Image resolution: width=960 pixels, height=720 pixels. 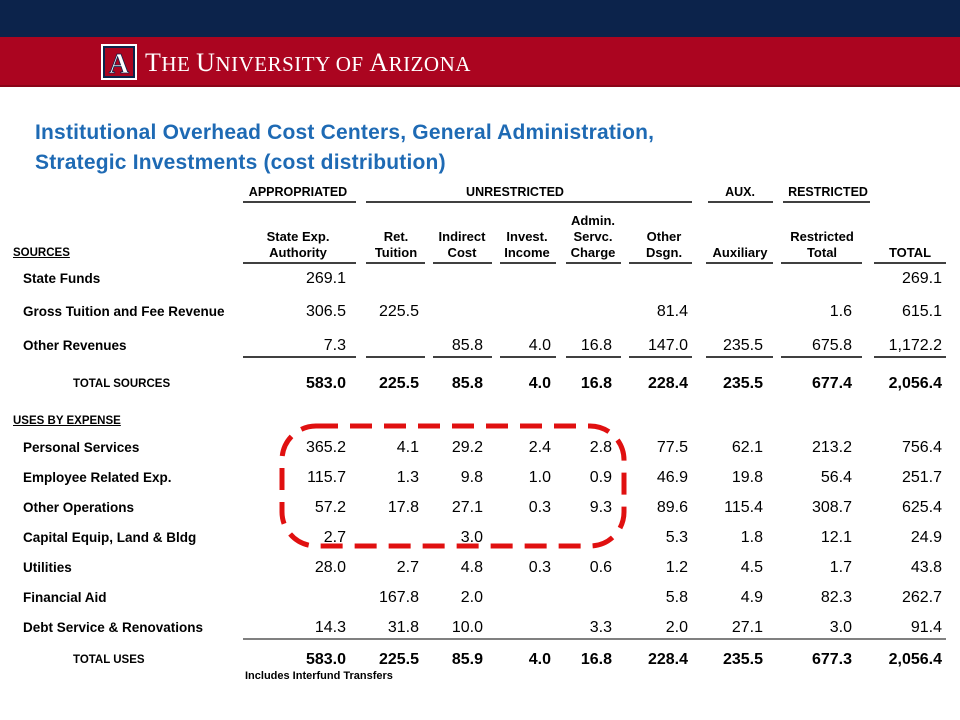 I want to click on use-row-3-label: Capital Equip, Land & Bldg, so click(x=110, y=537).